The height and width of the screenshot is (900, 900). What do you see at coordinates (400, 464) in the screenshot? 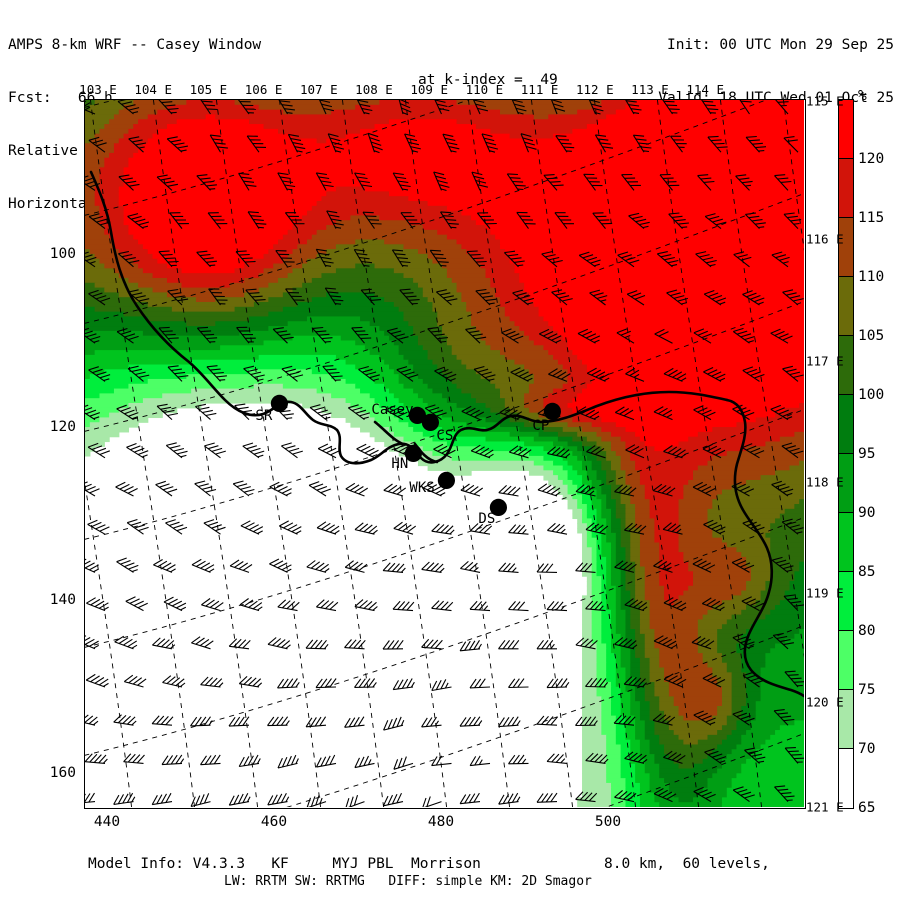
I see `station-label-hn: HN` at bounding box center [400, 464].